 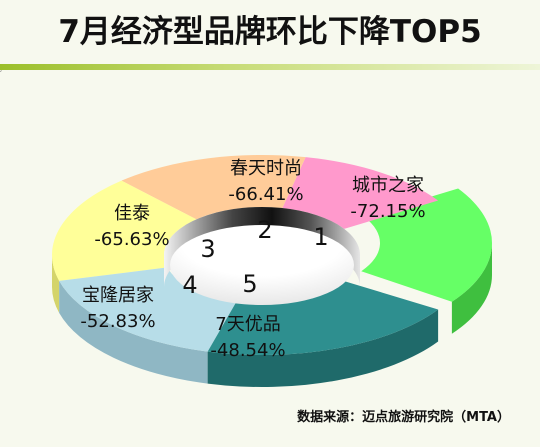 What do you see at coordinates (1, 75) in the screenshot?
I see `corner-mark: ′` at bounding box center [1, 75].